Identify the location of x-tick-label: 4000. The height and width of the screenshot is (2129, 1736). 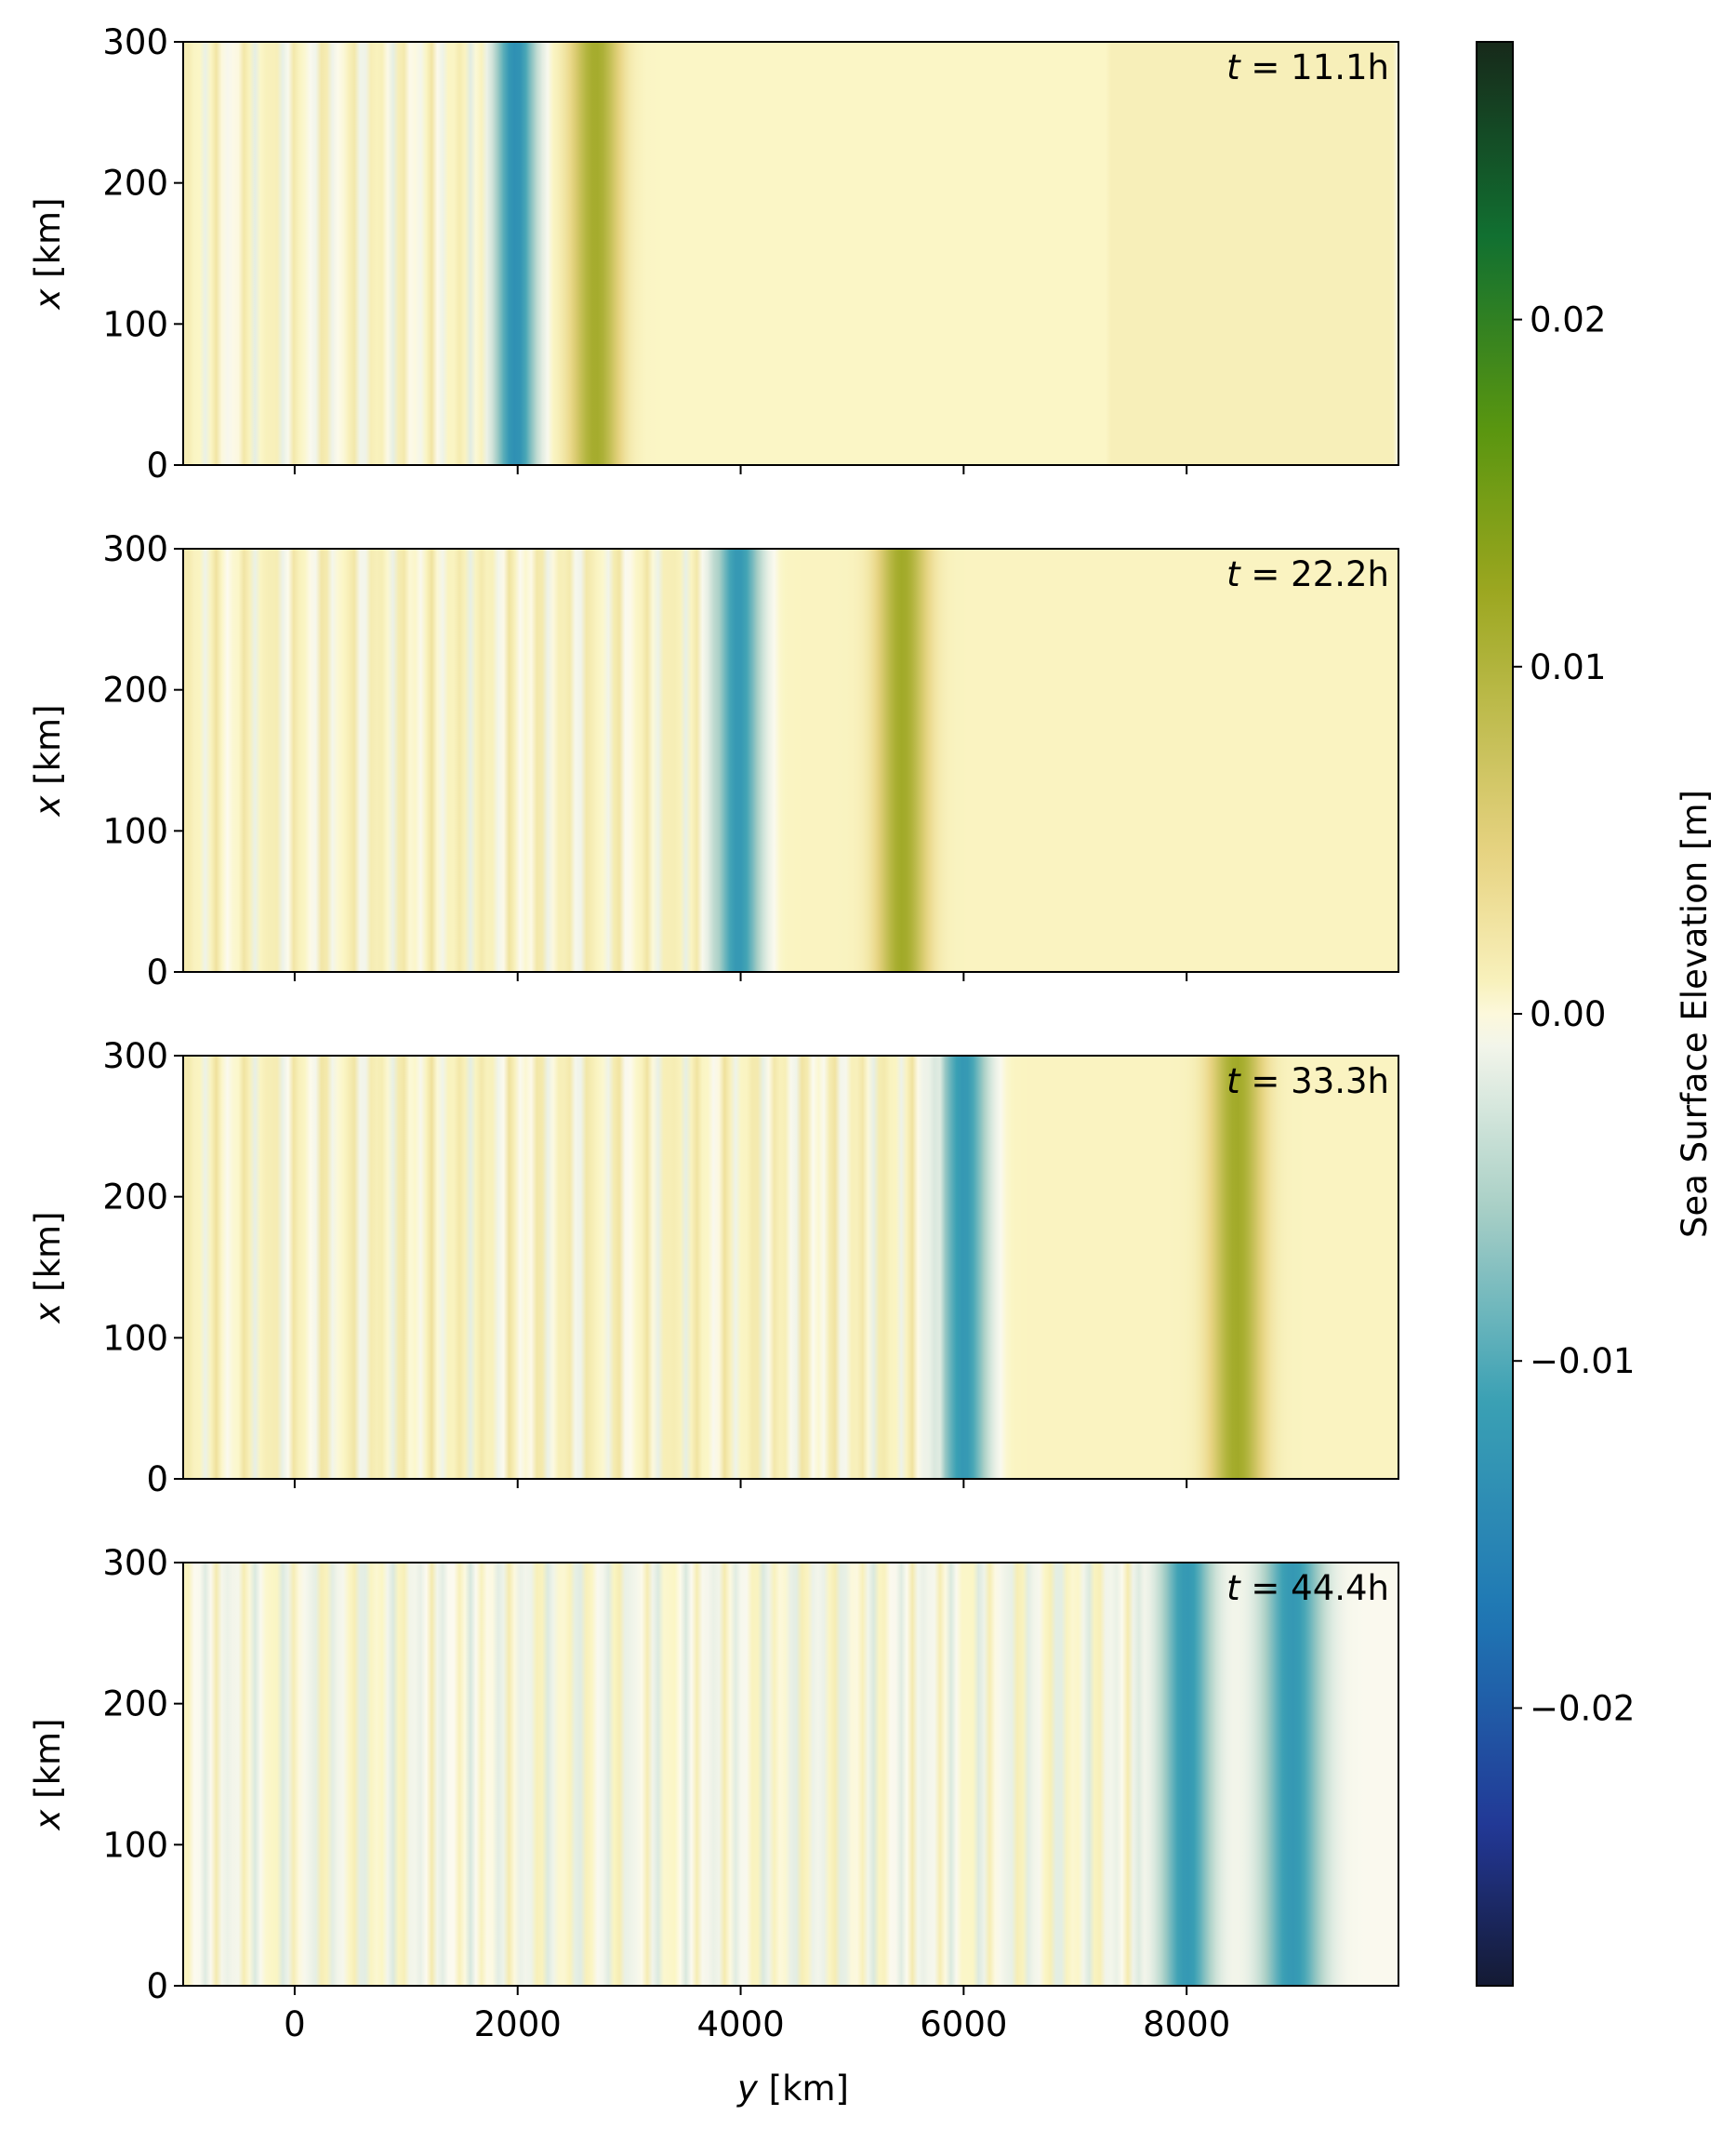
(740, 2024).